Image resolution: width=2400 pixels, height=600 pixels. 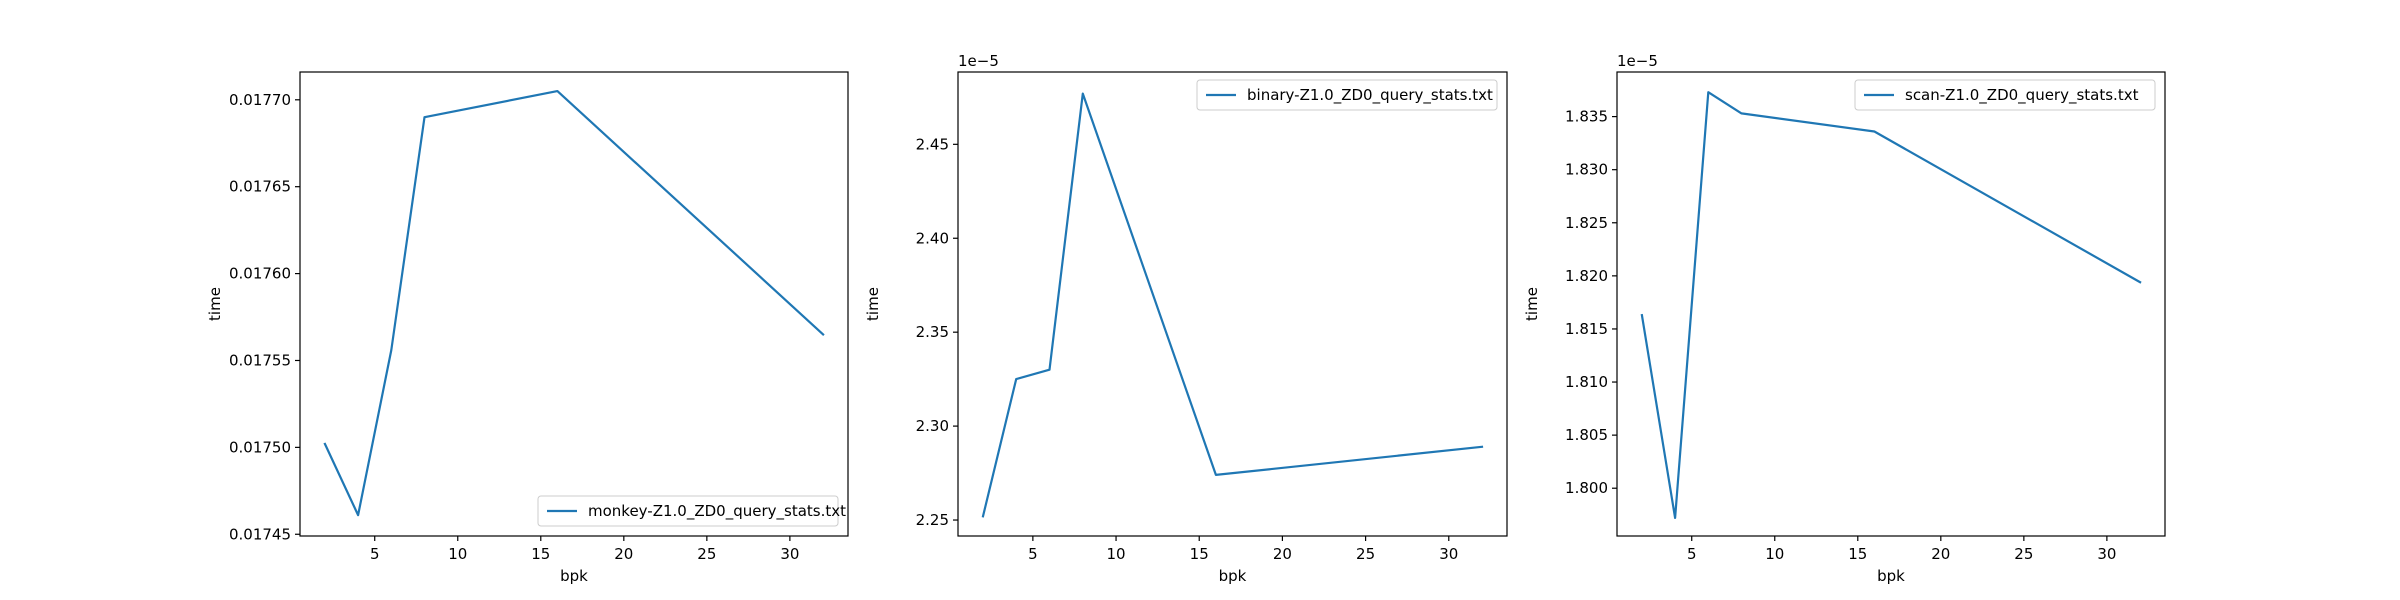 What do you see at coordinates (1692, 554) in the screenshot?
I see `plot3-x-tick-label: 5` at bounding box center [1692, 554].